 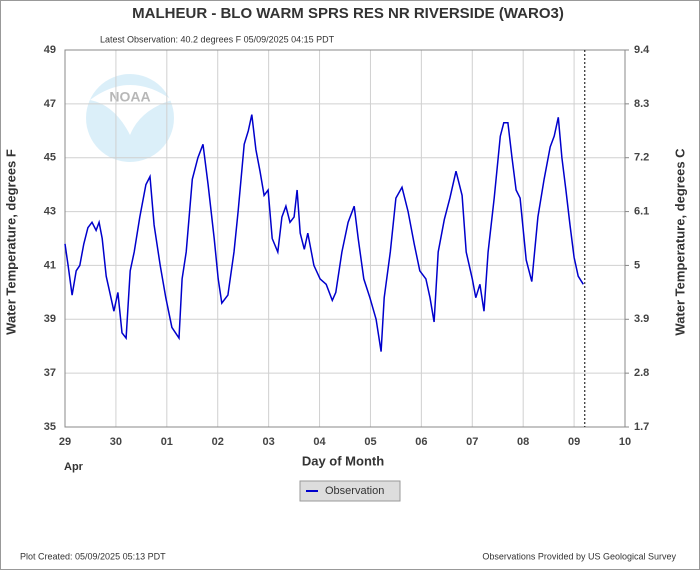 What do you see at coordinates (574, 442) in the screenshot?
I see `x-tick-label: 09` at bounding box center [574, 442].